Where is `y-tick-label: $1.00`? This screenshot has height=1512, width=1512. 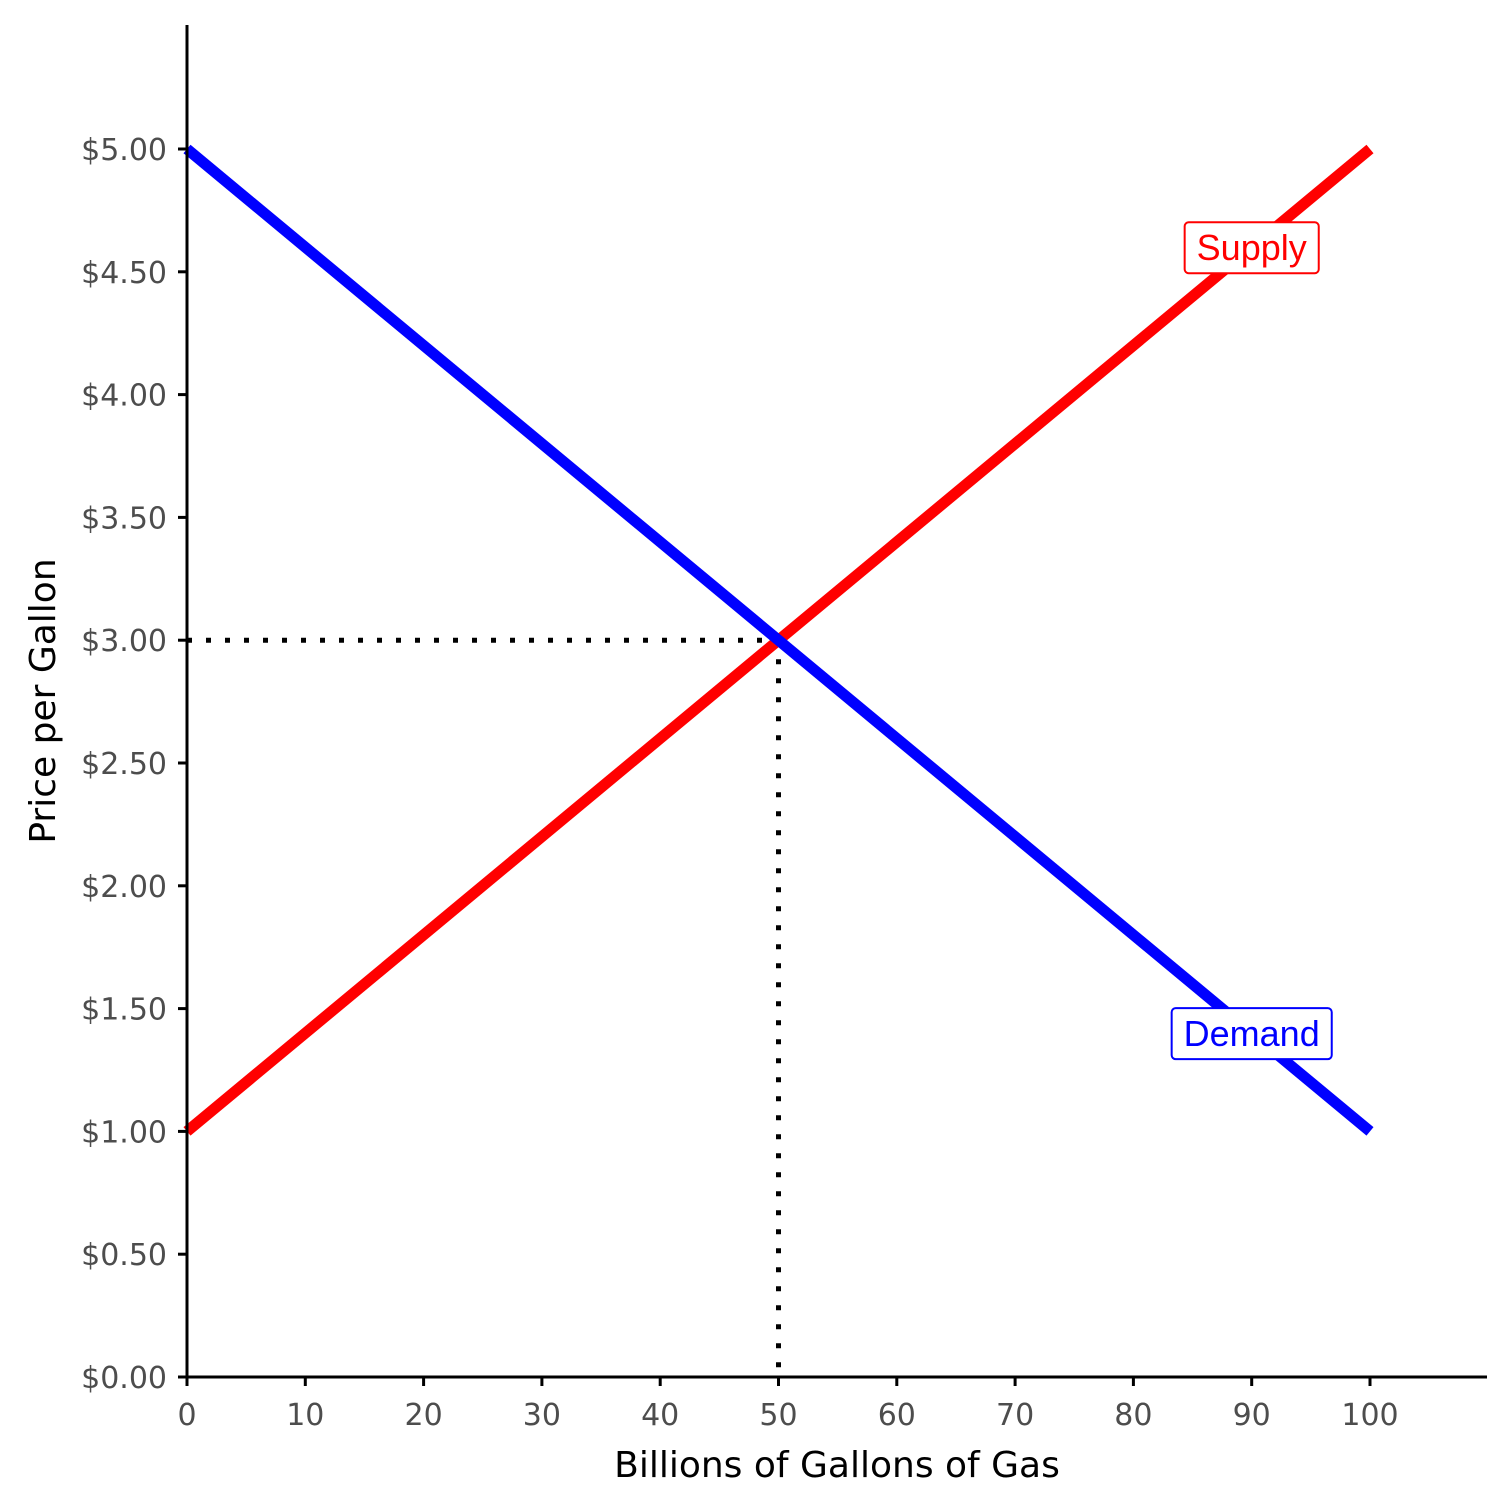 y-tick-label: $1.00 is located at coordinates (124, 1132).